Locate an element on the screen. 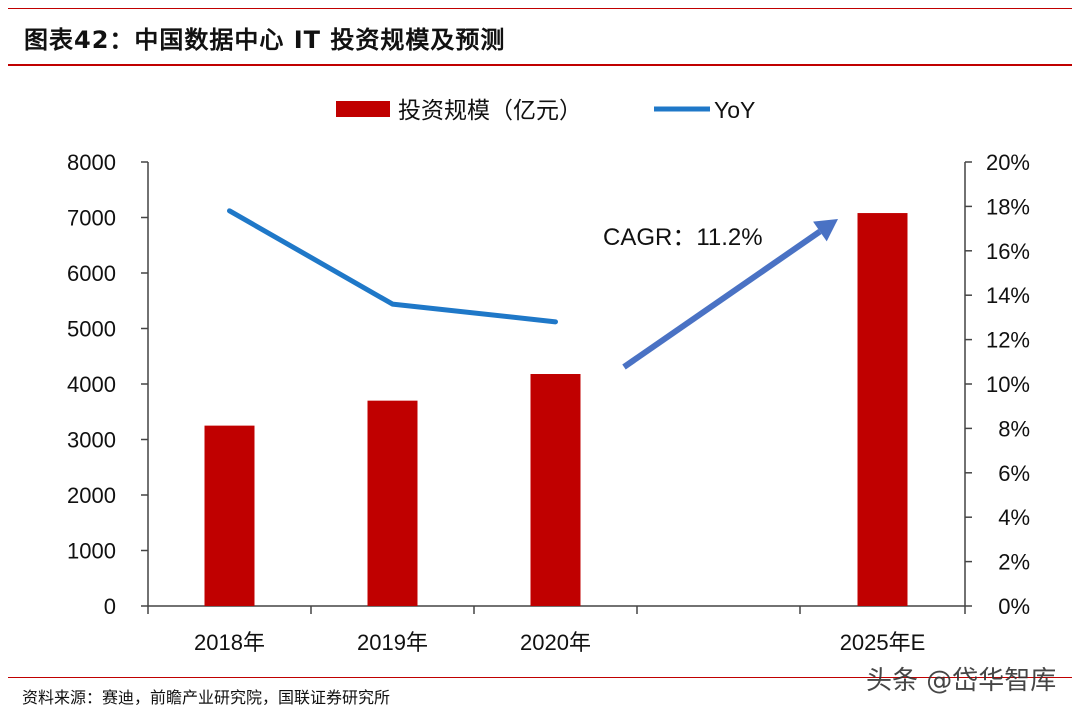 This screenshot has width=1080, height=711. cagr-arrow-shaft is located at coordinates (722, 299).